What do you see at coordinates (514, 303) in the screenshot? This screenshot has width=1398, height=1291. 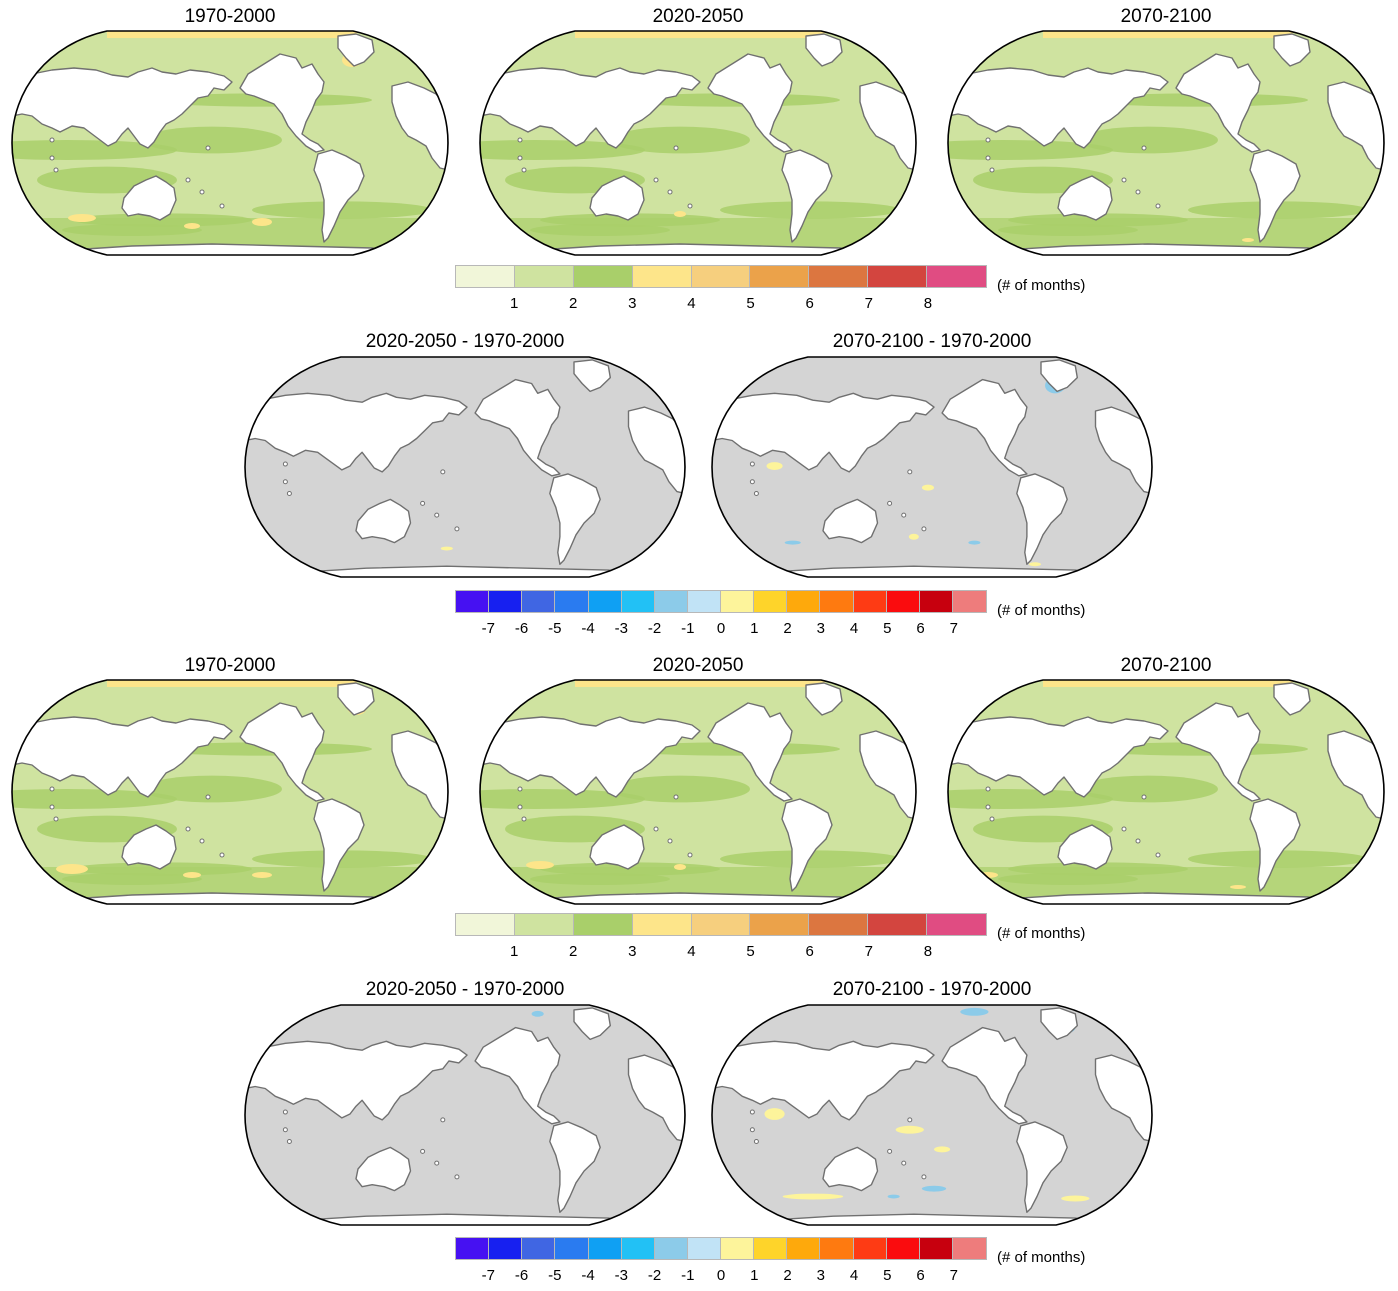 I see `colorbar-tick-label: 1` at bounding box center [514, 303].